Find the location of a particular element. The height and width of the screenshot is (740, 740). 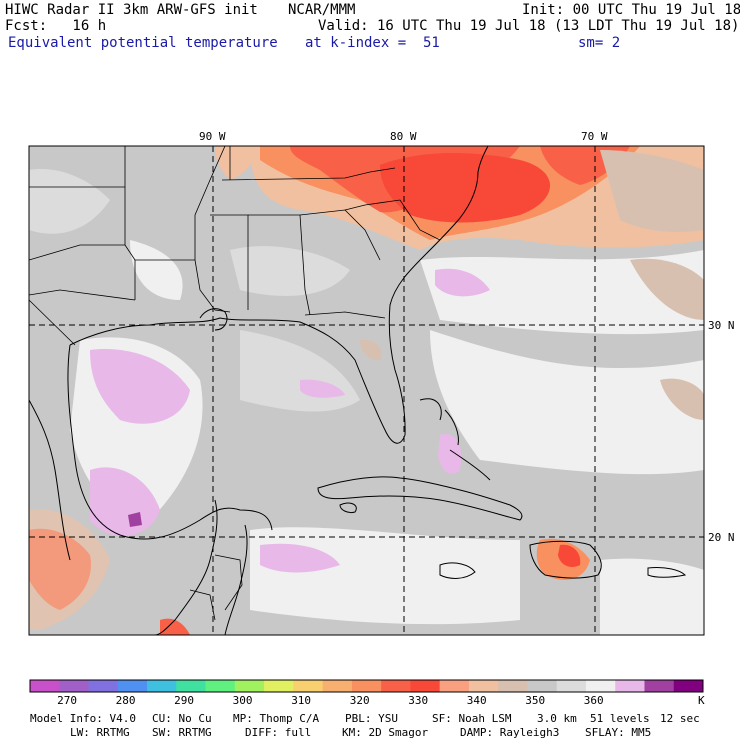

colorbar-tick-label: 300 is located at coordinates (242, 700).